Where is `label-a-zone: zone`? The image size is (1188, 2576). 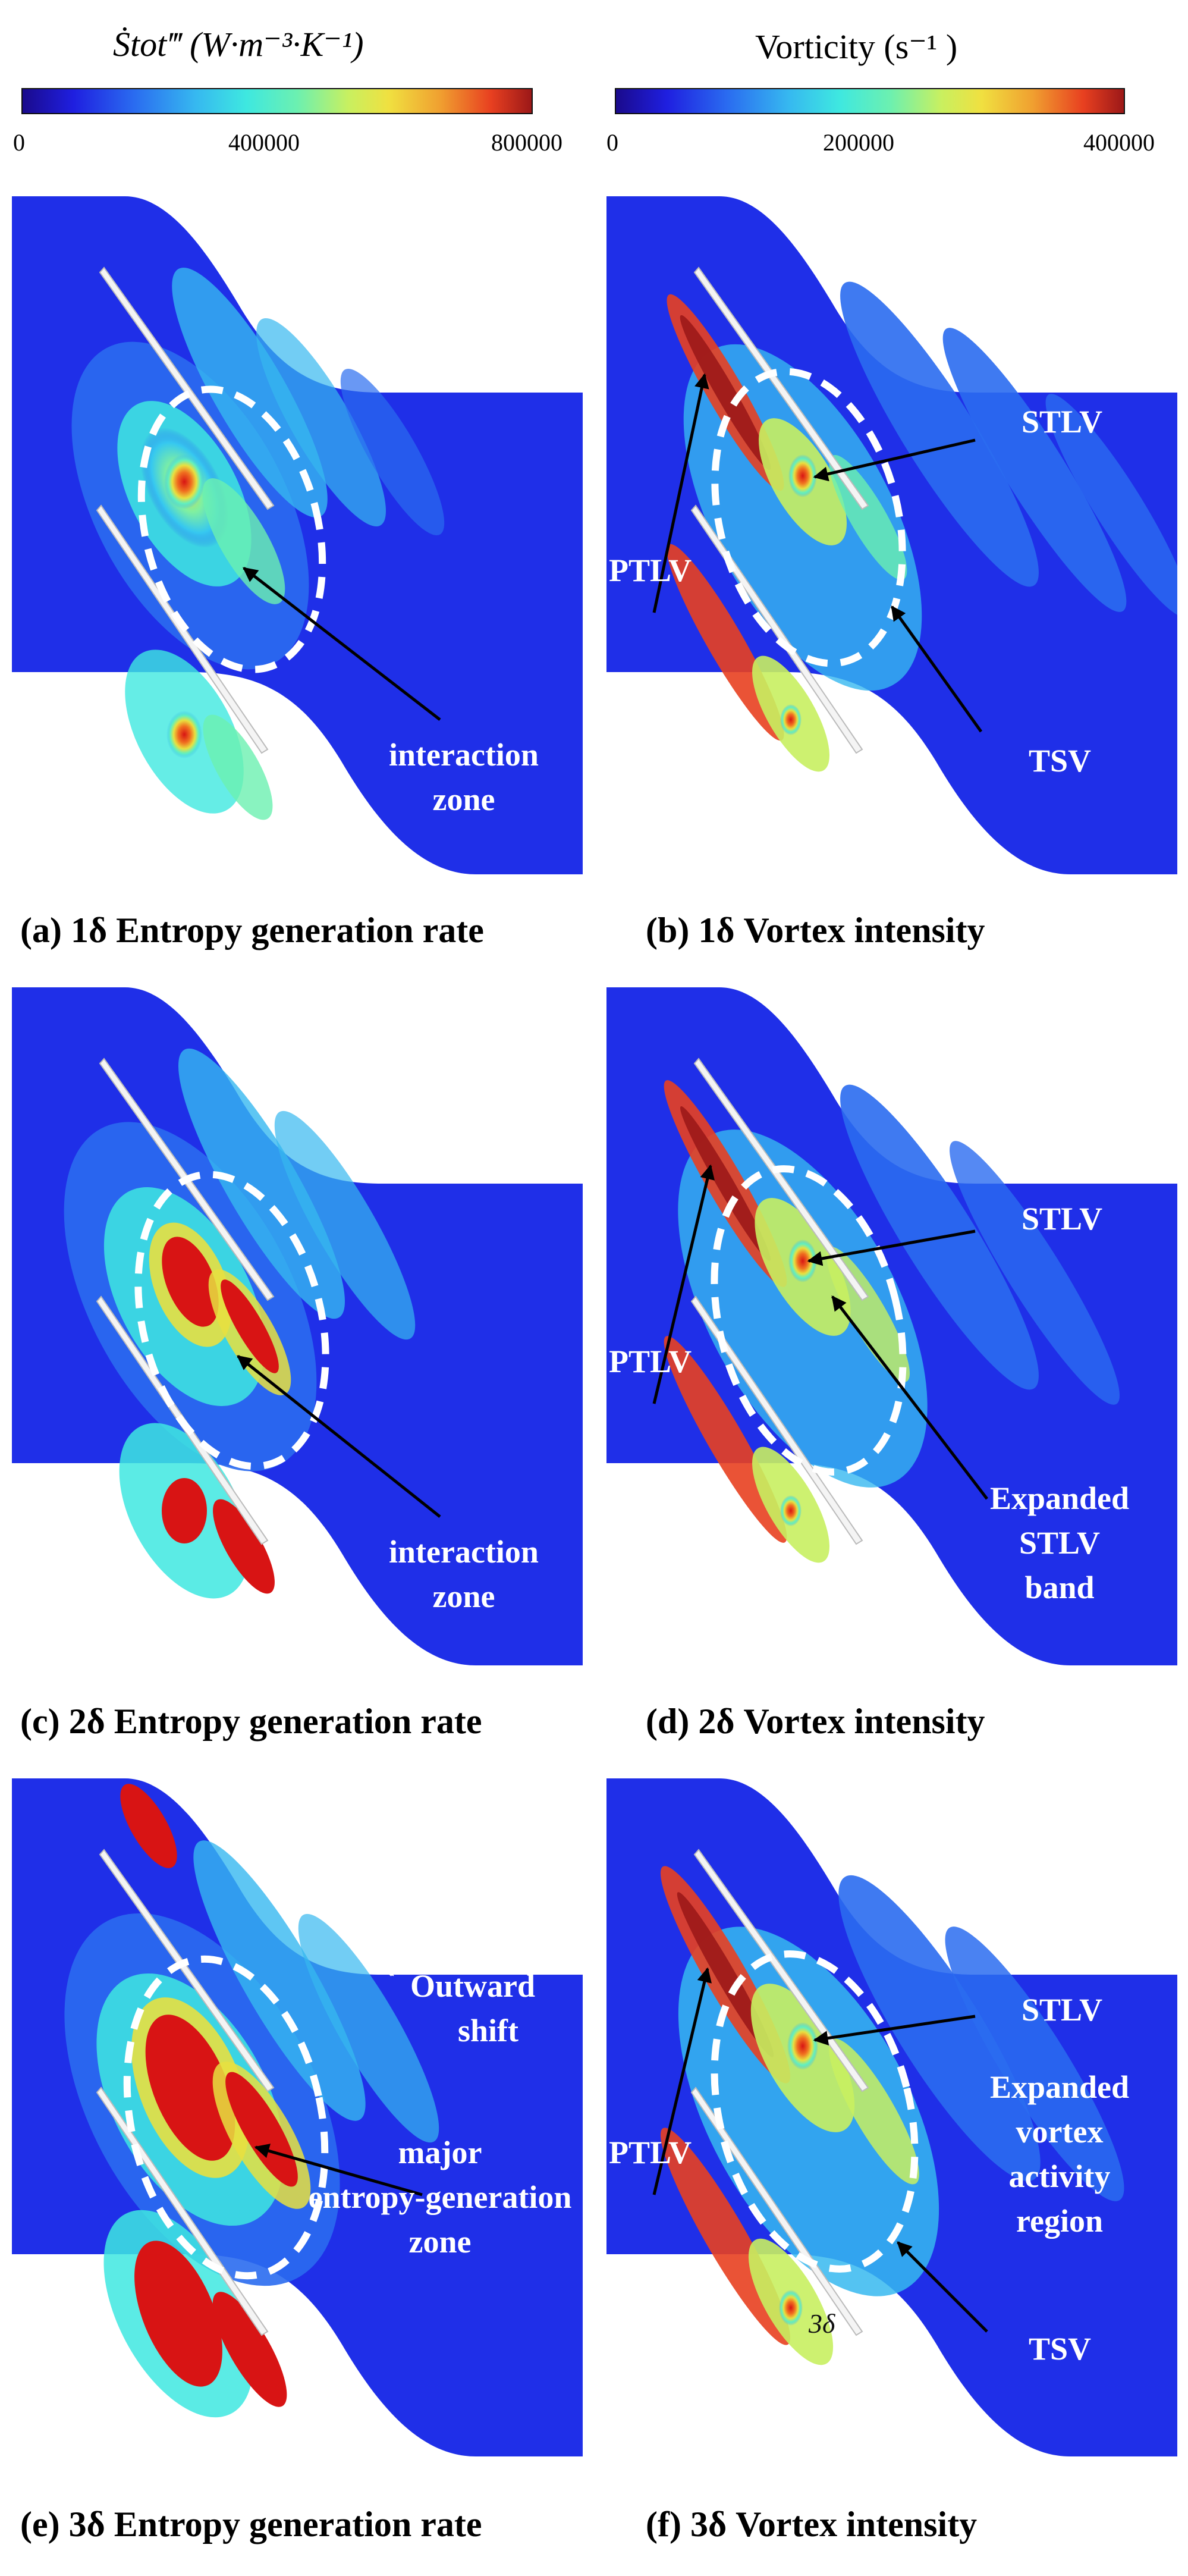
label-a-zone: zone is located at coordinates (463, 799).